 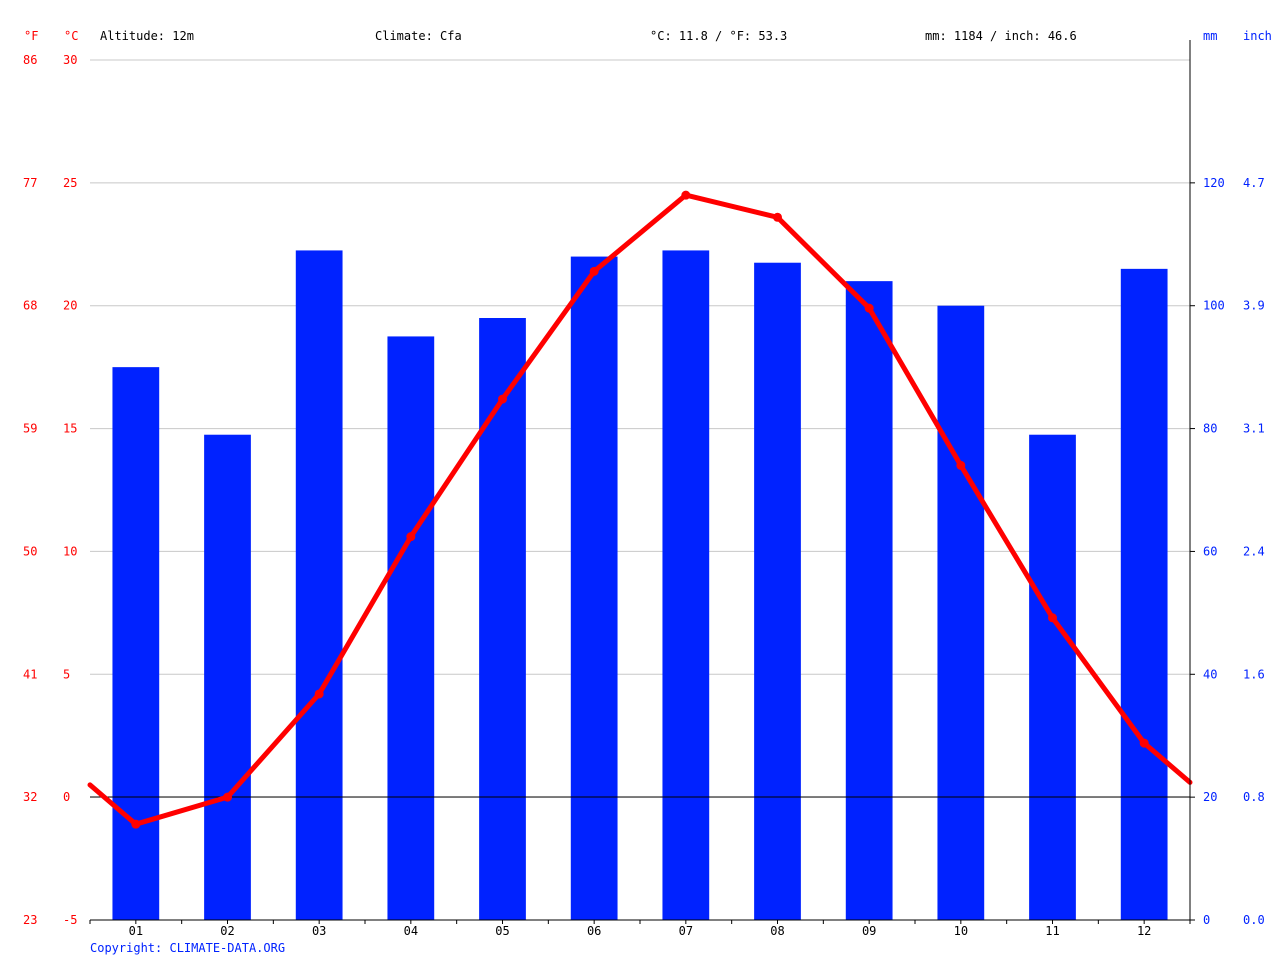 What do you see at coordinates (136, 931) in the screenshot?
I see `month-tick-label: 01` at bounding box center [136, 931].